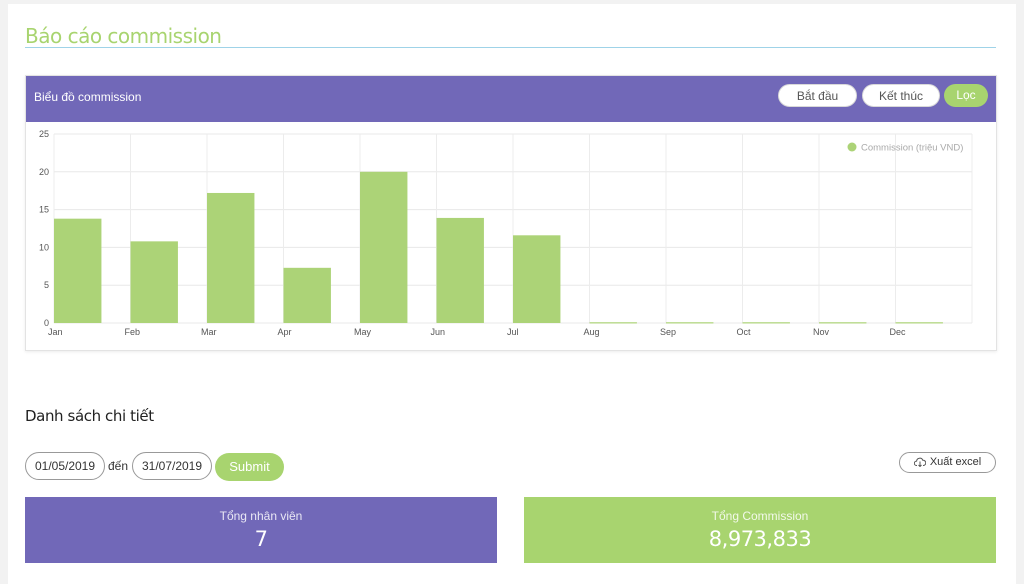 This screenshot has height=584, width=1024. Describe the element at coordinates (44, 247) in the screenshot. I see `y-tick-label: 10` at that location.